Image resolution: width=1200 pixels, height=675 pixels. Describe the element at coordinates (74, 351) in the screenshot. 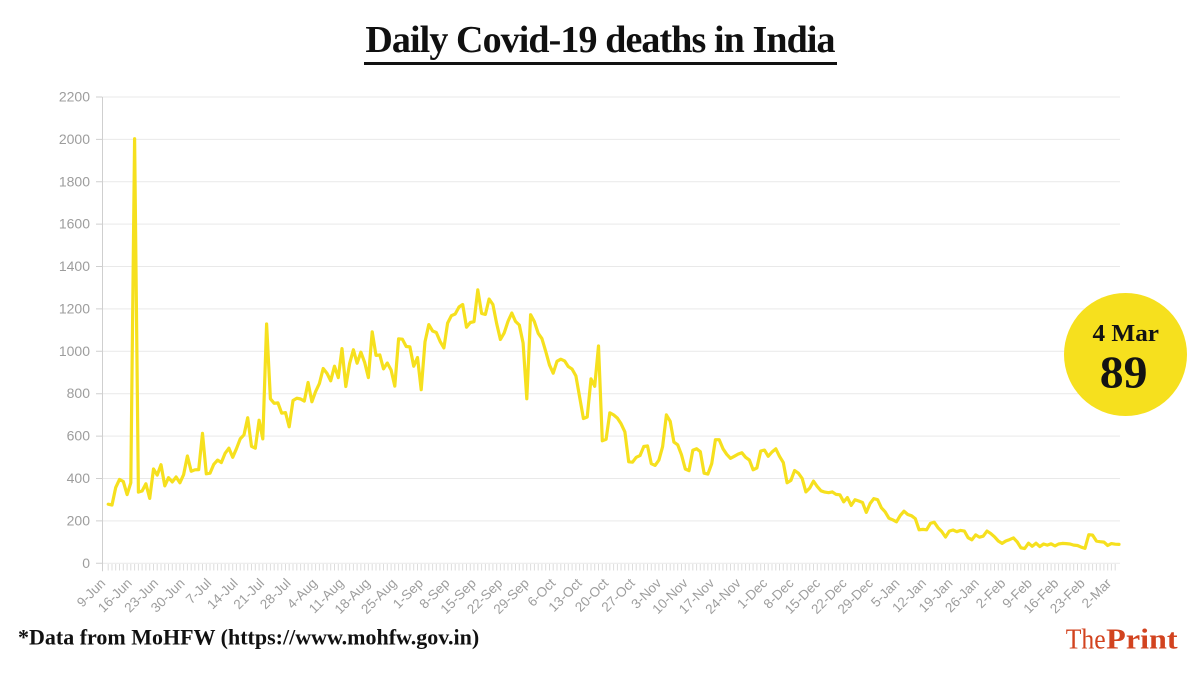

I see `svg-text: 1000` at that location.